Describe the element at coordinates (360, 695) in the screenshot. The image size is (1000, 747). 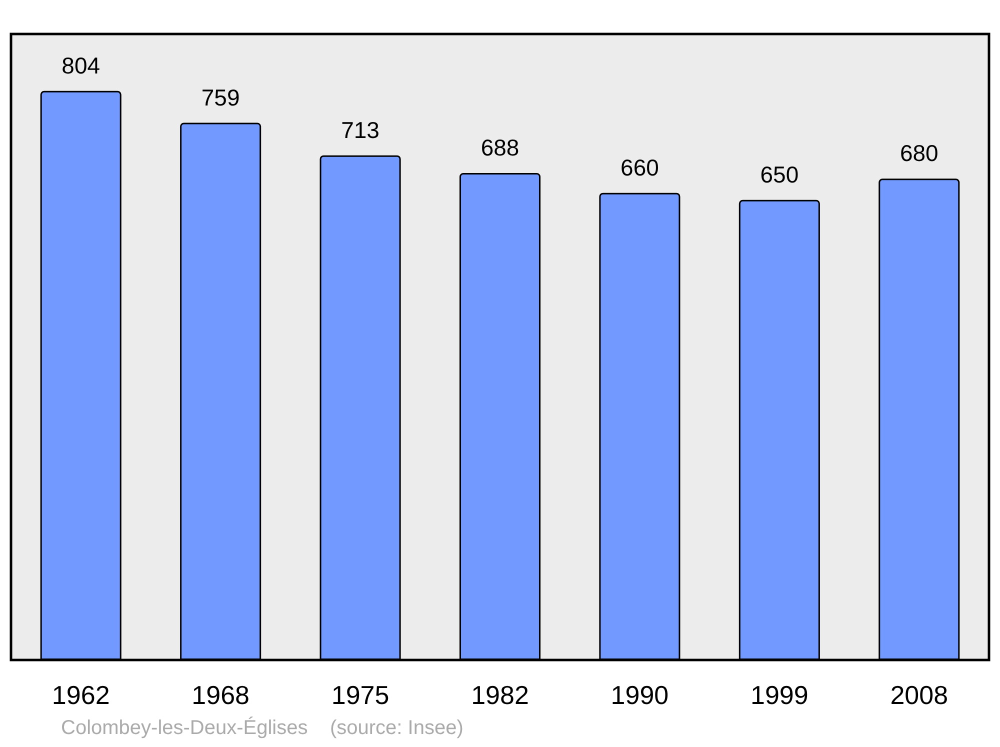
I see `x-tick-label: 1975` at that location.